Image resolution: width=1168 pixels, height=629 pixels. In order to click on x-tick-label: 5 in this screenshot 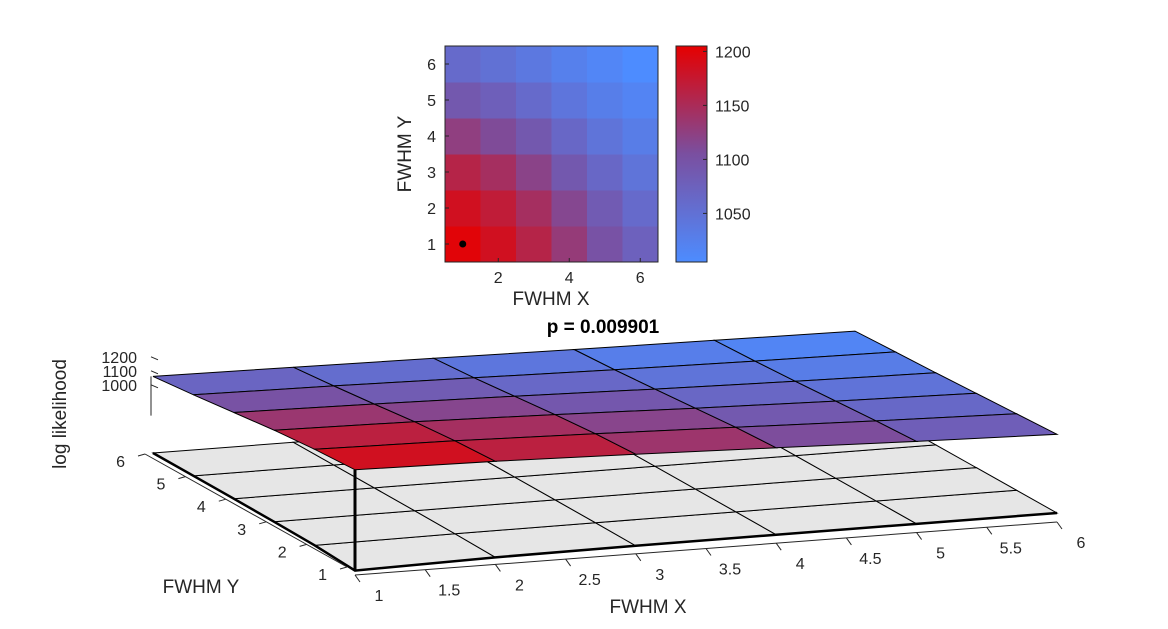, I will do `click(940, 554)`.